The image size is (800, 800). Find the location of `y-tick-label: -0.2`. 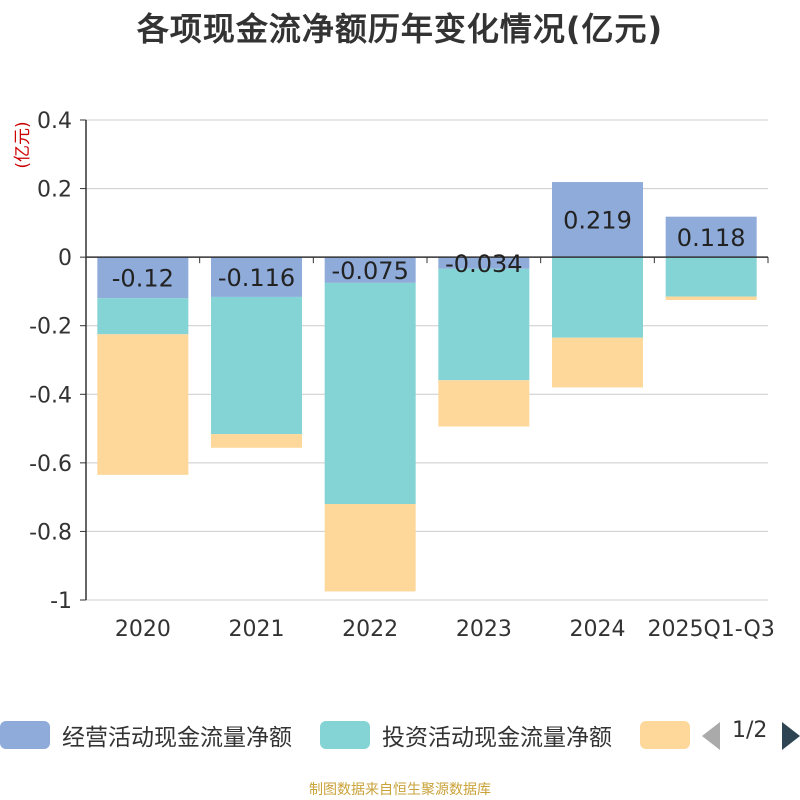

y-tick-label: -0.2 is located at coordinates (50, 327).